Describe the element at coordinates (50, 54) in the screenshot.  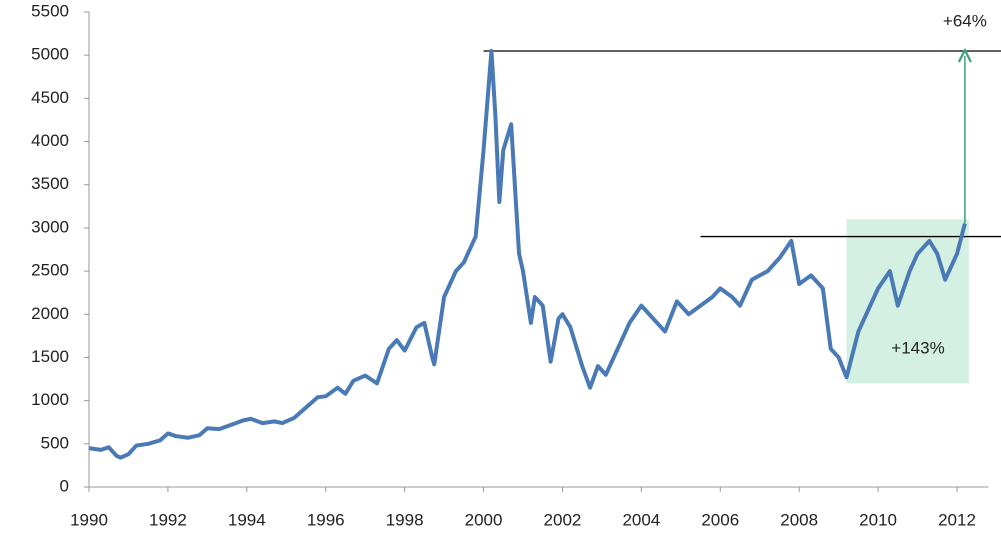
I see `y-tick-label: 5000` at that location.